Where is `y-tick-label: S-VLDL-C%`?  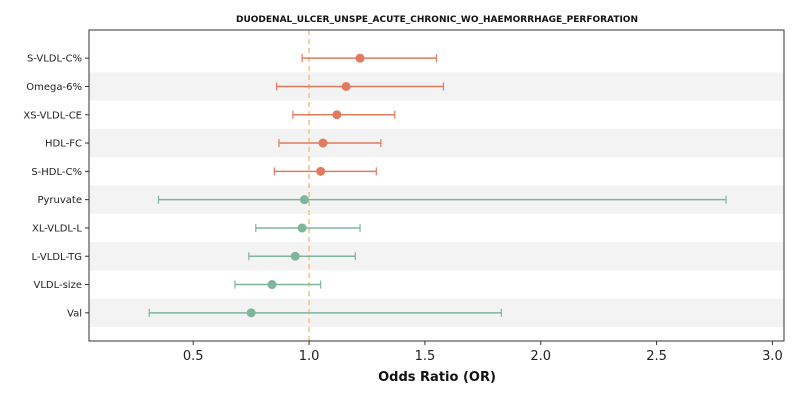 y-tick-label: S-VLDL-C% is located at coordinates (54, 59).